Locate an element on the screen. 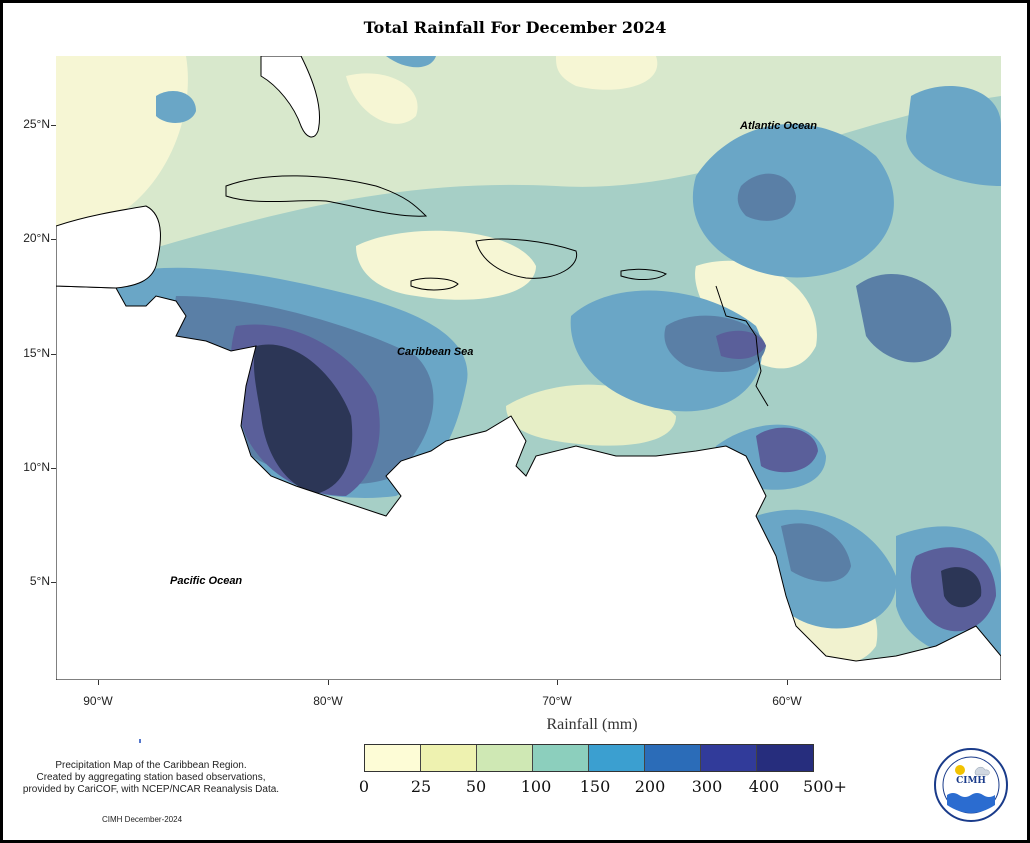  label-atlantic-ocean: Atlantic Ocean is located at coordinates (779, 126).